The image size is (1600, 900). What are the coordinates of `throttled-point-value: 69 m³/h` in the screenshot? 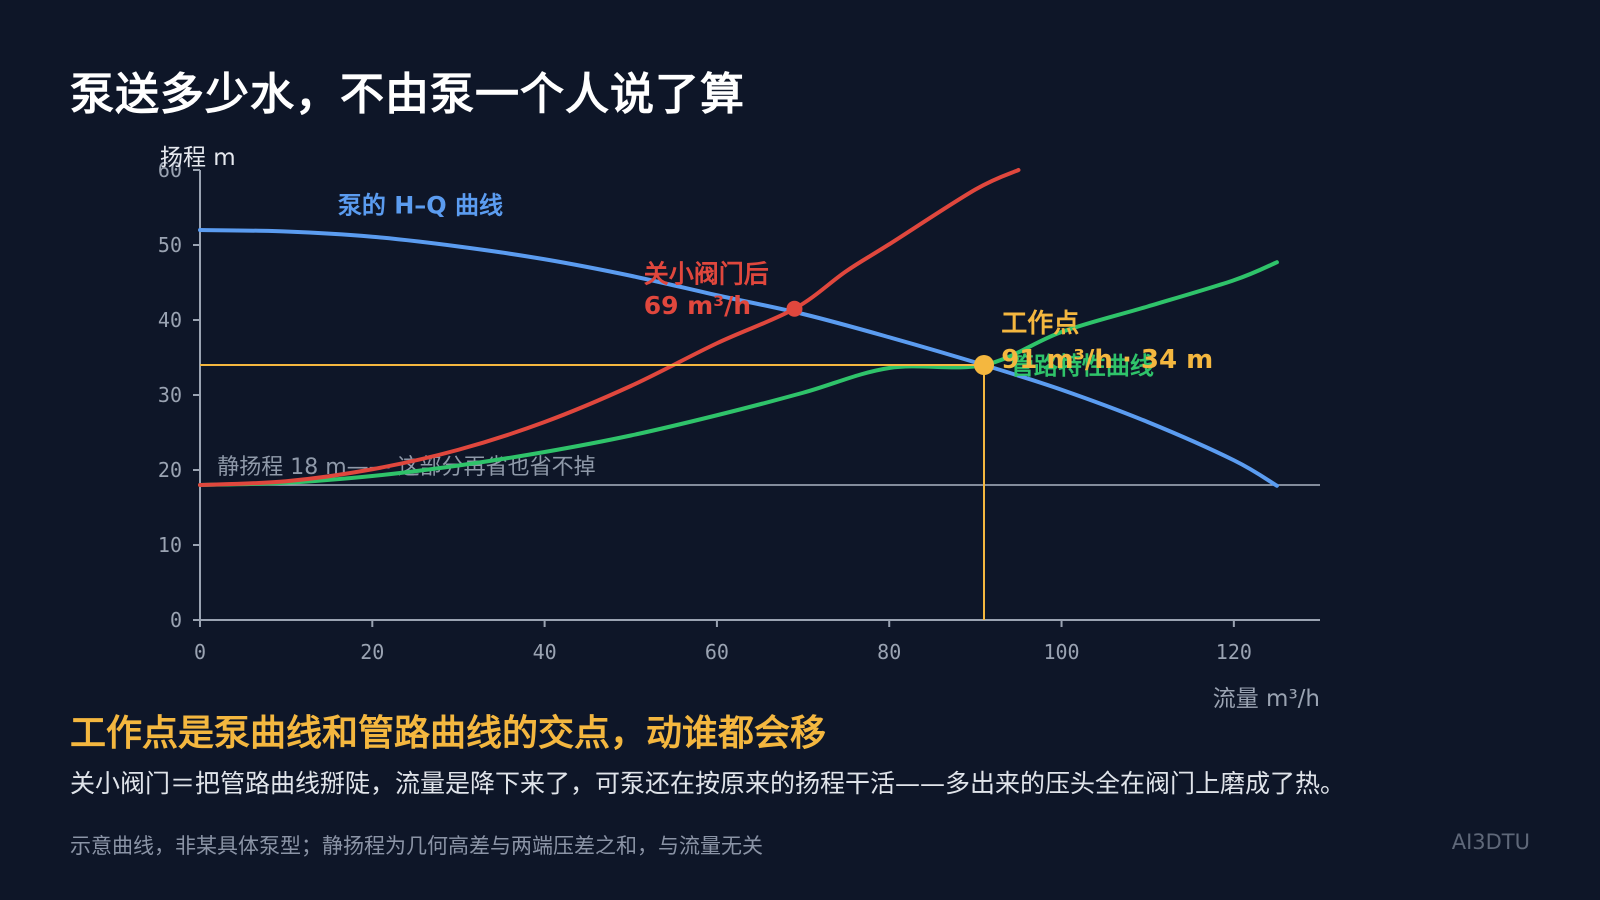 It's located at (697, 305).